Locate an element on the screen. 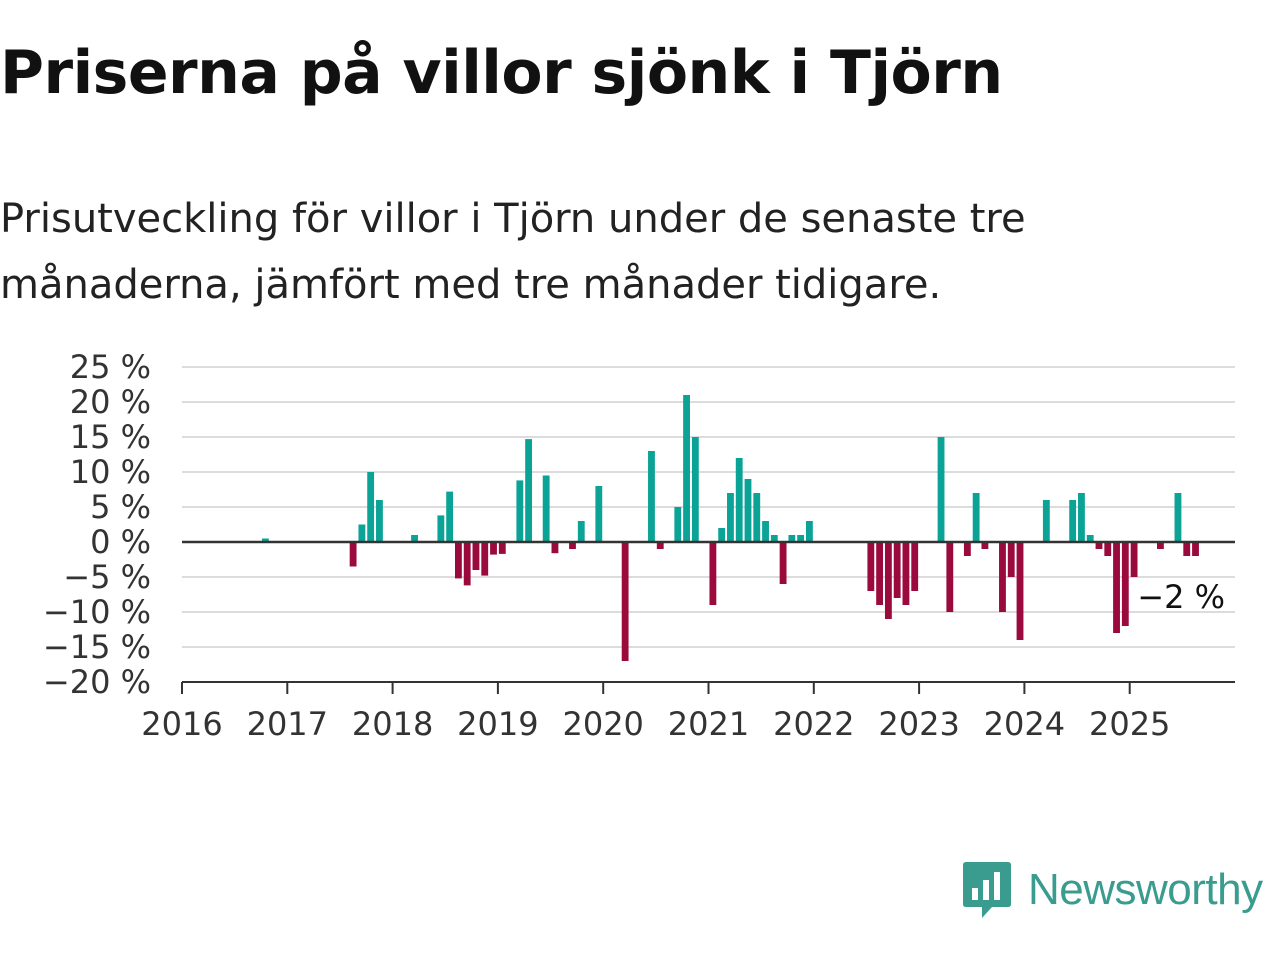  y-tick-label: 25 % is located at coordinates (110, 367).